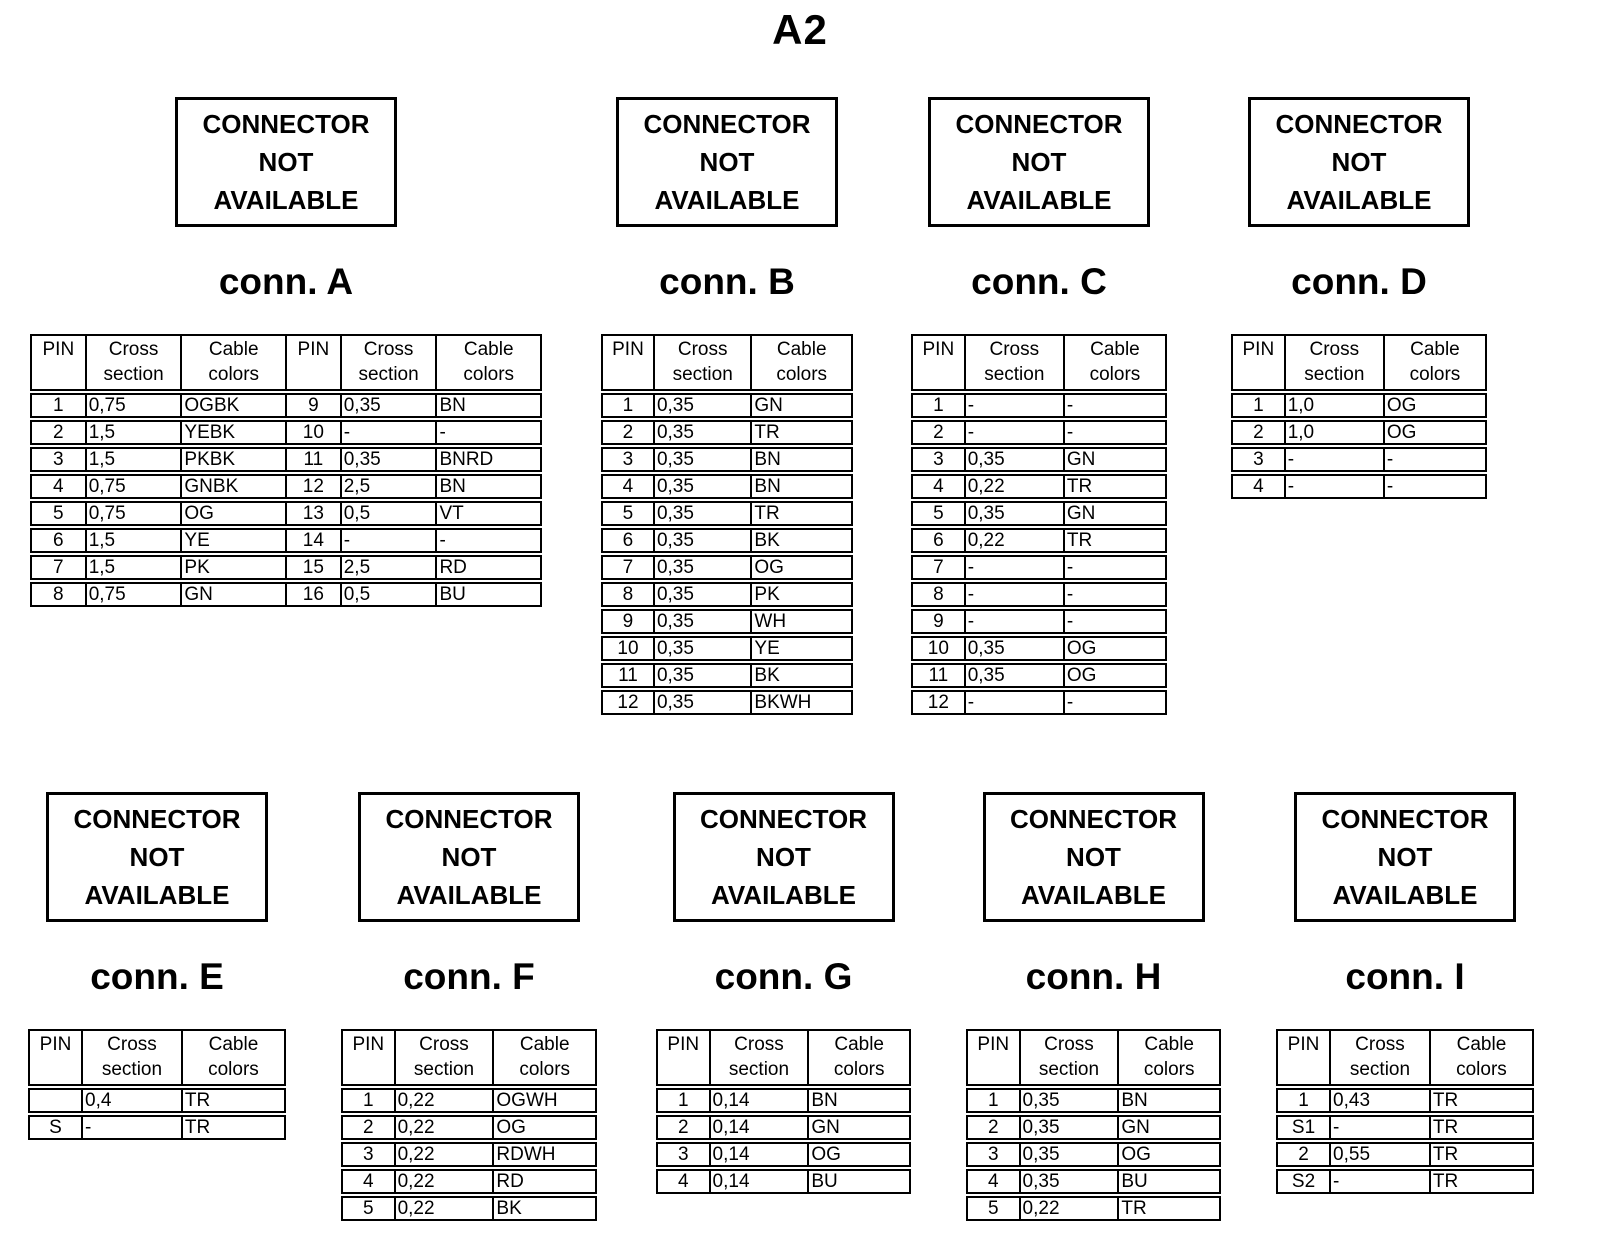 This screenshot has height=1246, width=1600. What do you see at coordinates (760, 1100) in the screenshot?
I see `cross-section-cell: 0,14` at bounding box center [760, 1100].